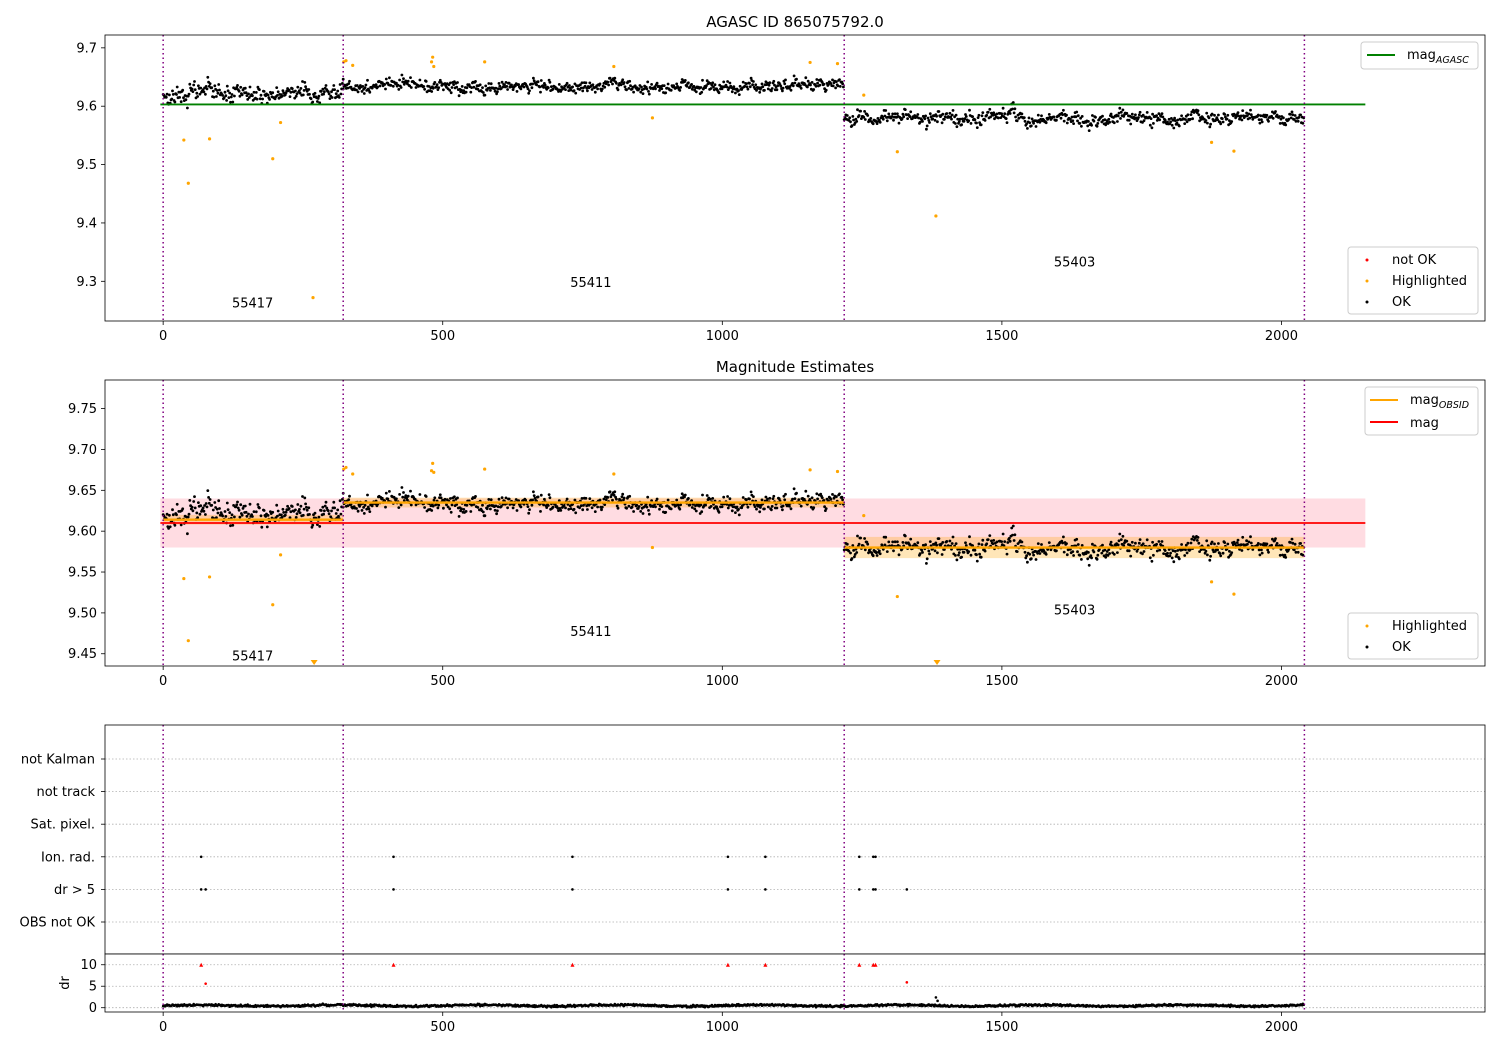 Image resolution: width=1500 pixels, height=1050 pixels. Describe the element at coordinates (65, 983) in the screenshot. I see `dr-axis-label: dr` at that location.